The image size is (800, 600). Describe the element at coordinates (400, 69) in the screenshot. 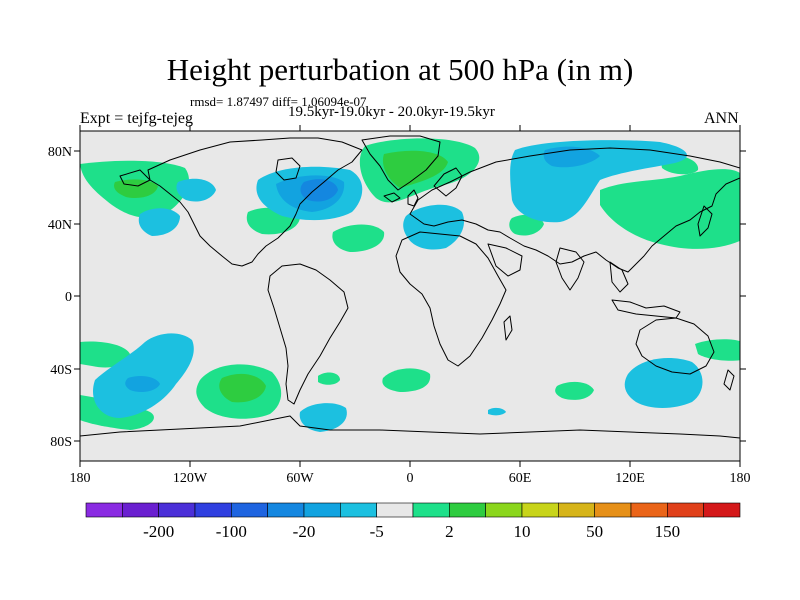

I see `map-title: Height perturbation at 500 hPa (in m)` at that location.